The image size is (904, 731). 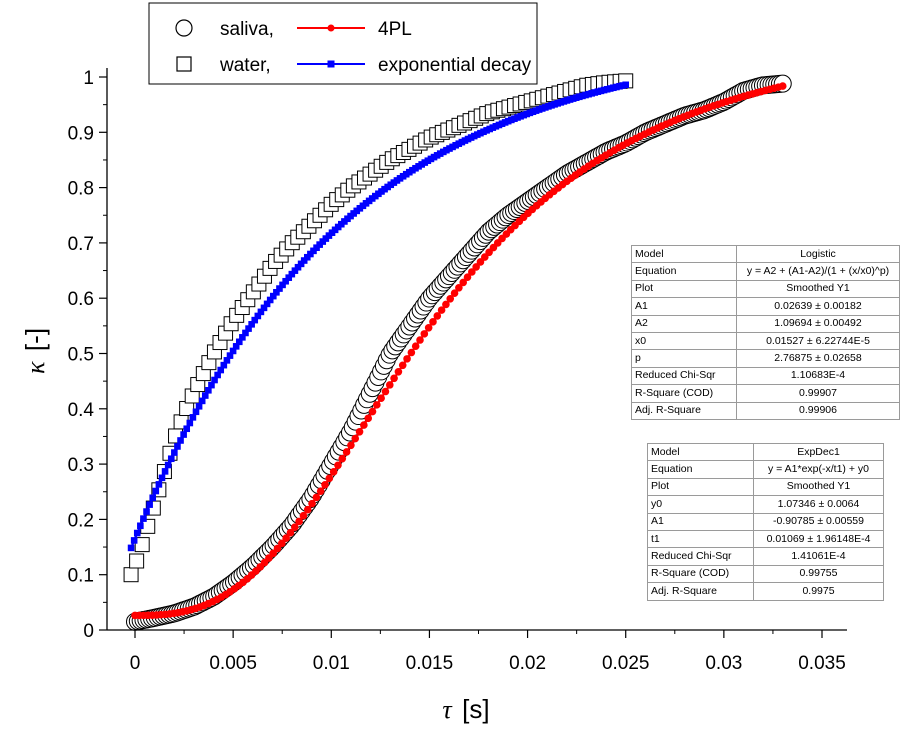 I want to click on legend-water-marker, so click(x=184, y=64).